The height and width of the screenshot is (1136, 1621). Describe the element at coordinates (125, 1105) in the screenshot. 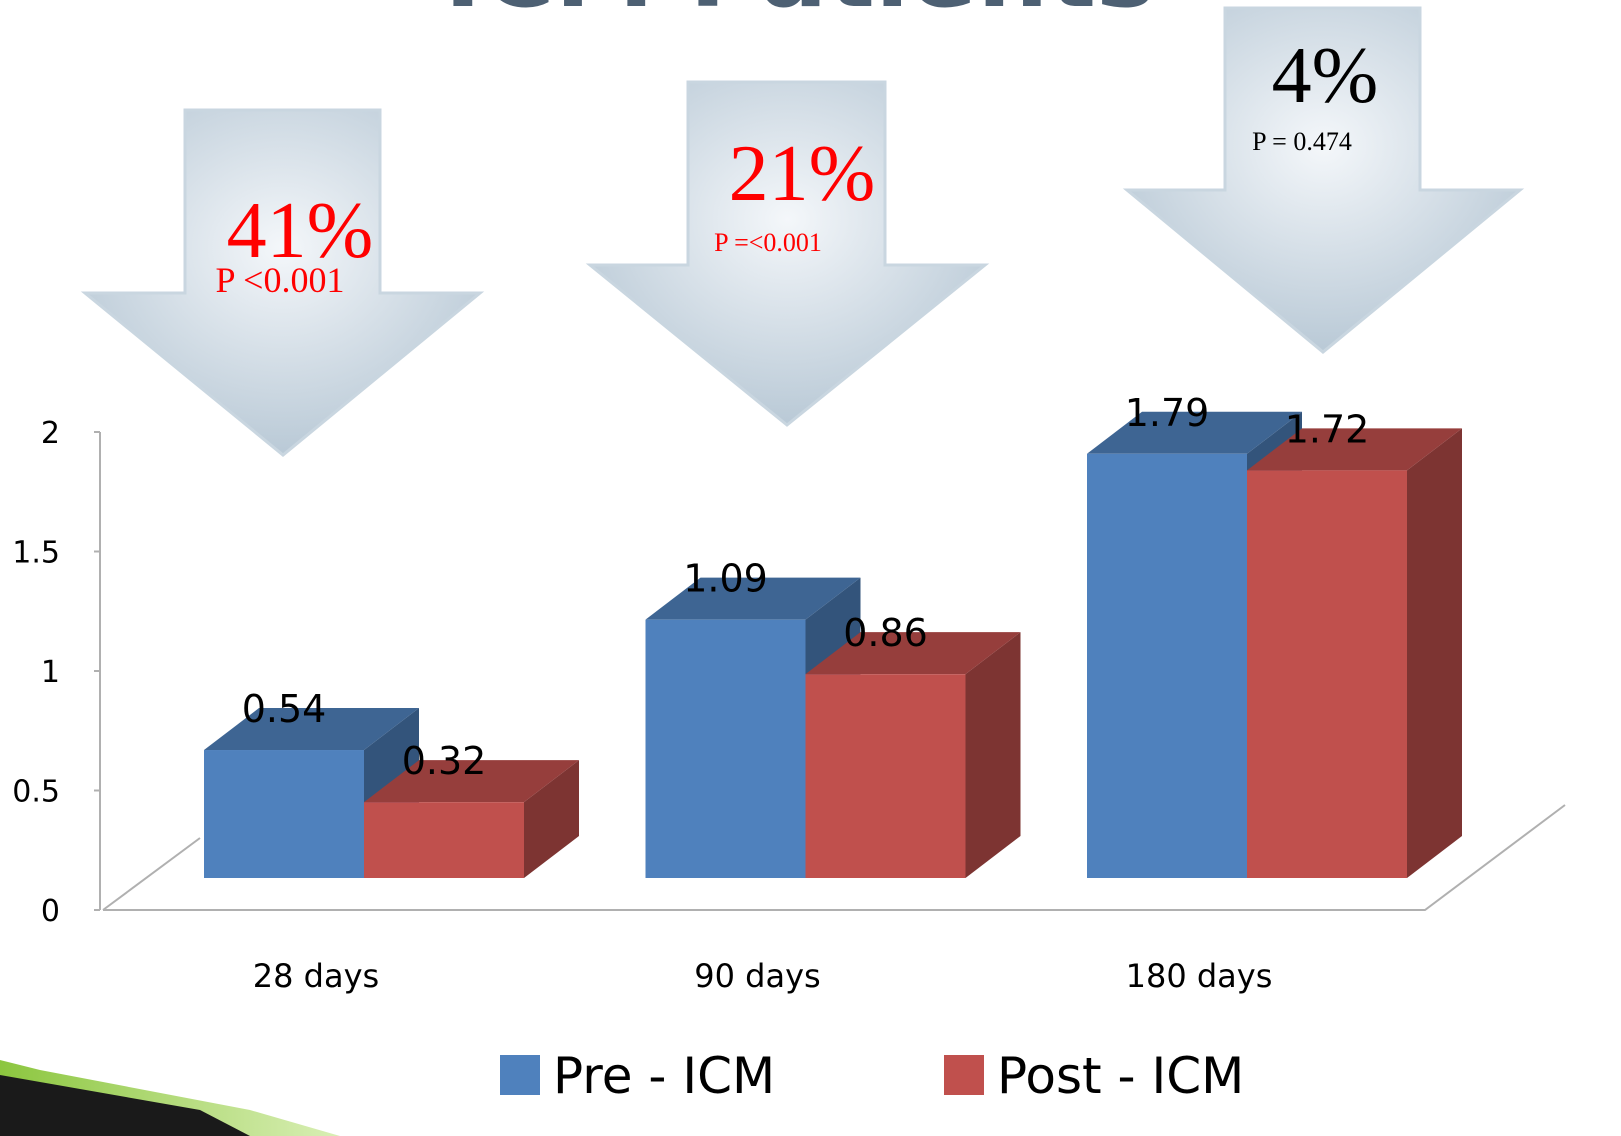

I see `decoration` at that location.